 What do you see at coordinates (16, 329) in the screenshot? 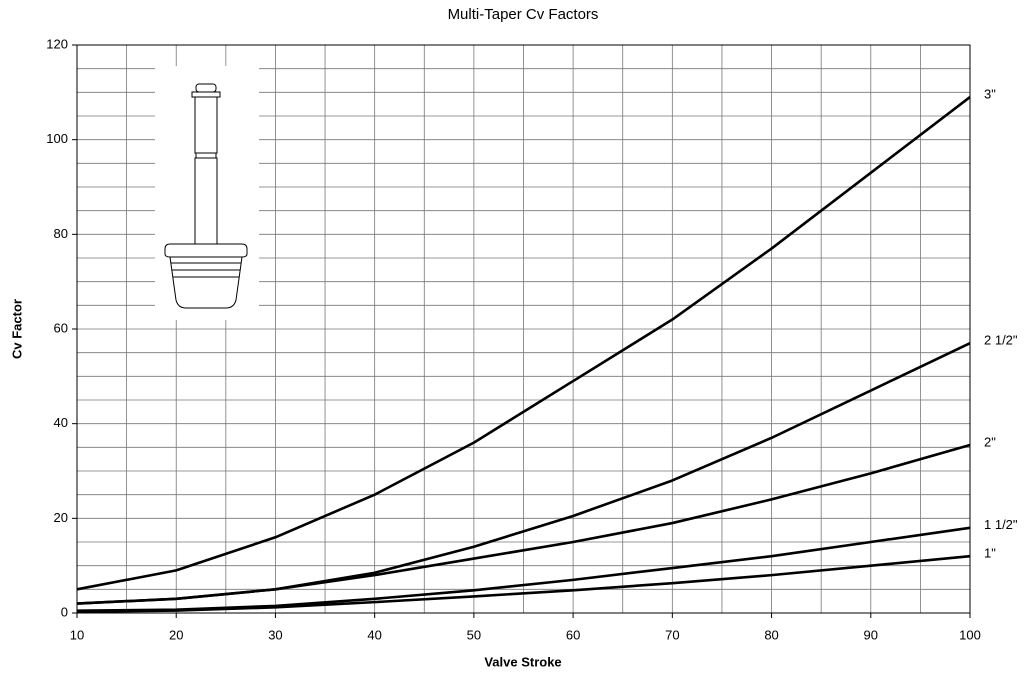
I see `y-axis-label: Cv Factor` at bounding box center [16, 329].